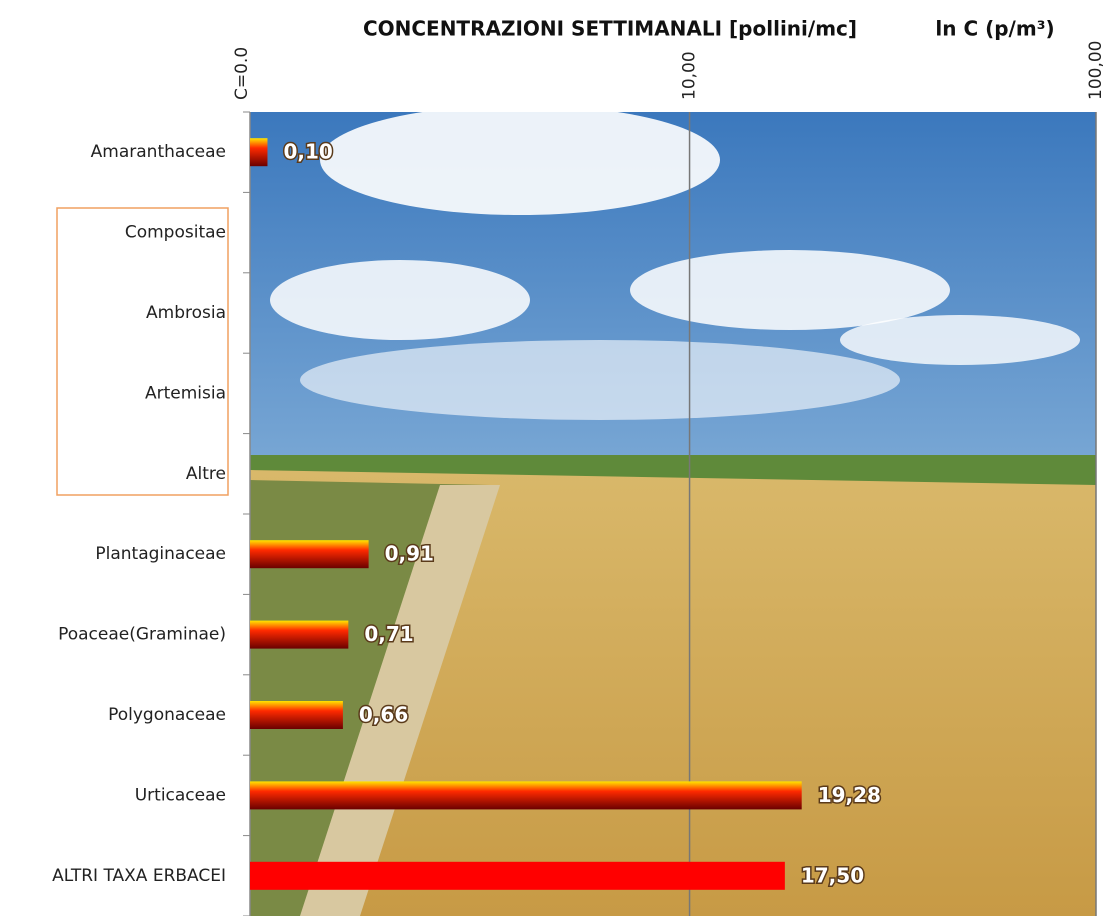  What do you see at coordinates (175, 233) in the screenshot?
I see `y-tick-label: Compositae` at bounding box center [175, 233].